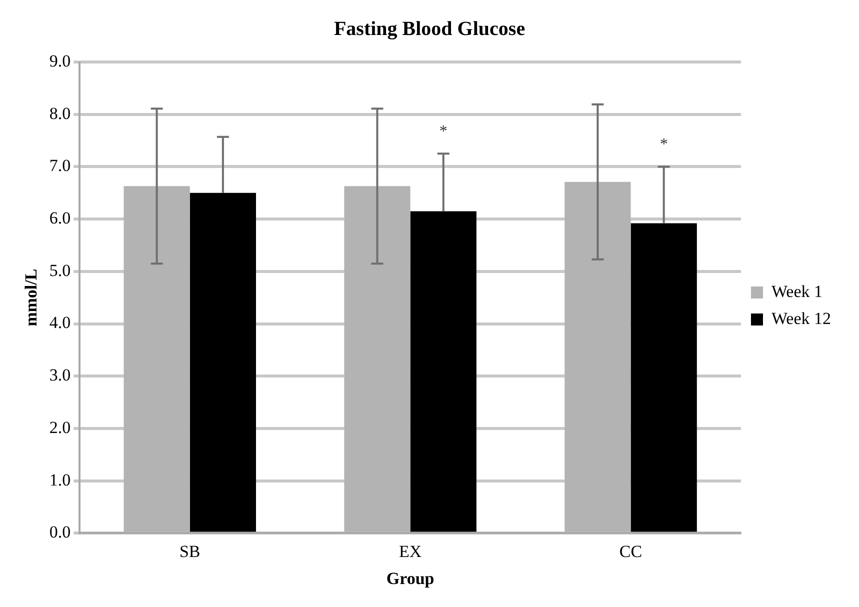 This screenshot has width=859, height=607. I want to click on y-tick-label: 4.0, so click(60, 322).